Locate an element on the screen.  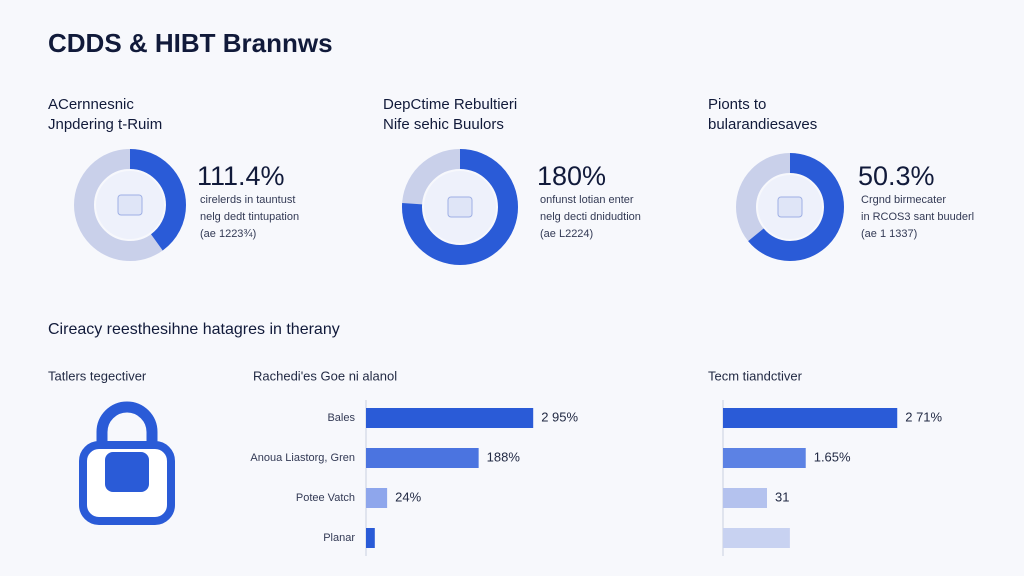
bar-value: 2 71% is located at coordinates (923, 416).